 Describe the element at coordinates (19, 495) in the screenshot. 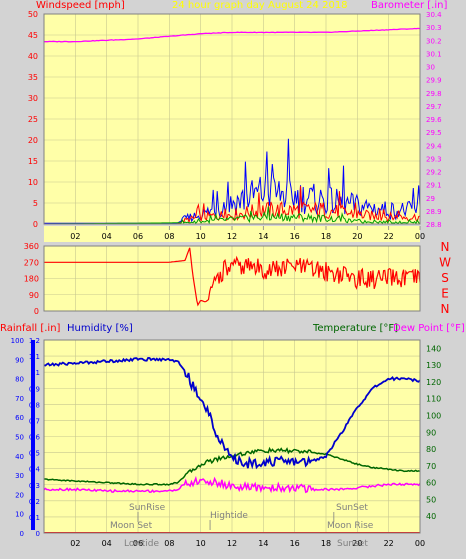

I see `humidity-y-tick-label: 20` at that location.